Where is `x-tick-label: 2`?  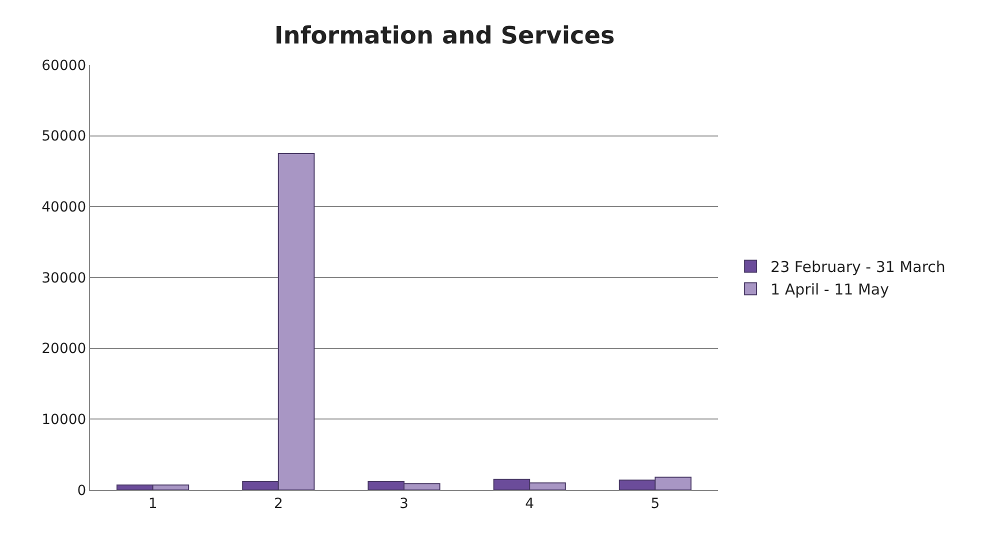
x-tick-label: 2 is located at coordinates (278, 504).